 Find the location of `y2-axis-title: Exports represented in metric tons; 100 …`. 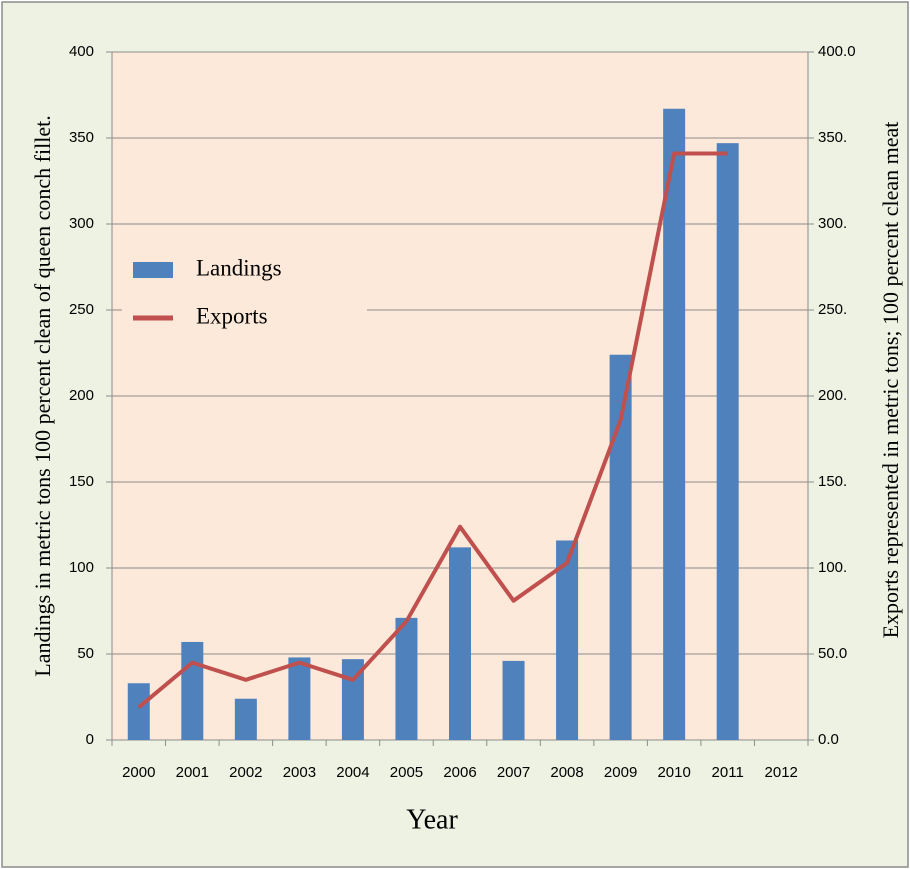

y2-axis-title: Exports represented in metric tons; 100 … is located at coordinates (890, 380).